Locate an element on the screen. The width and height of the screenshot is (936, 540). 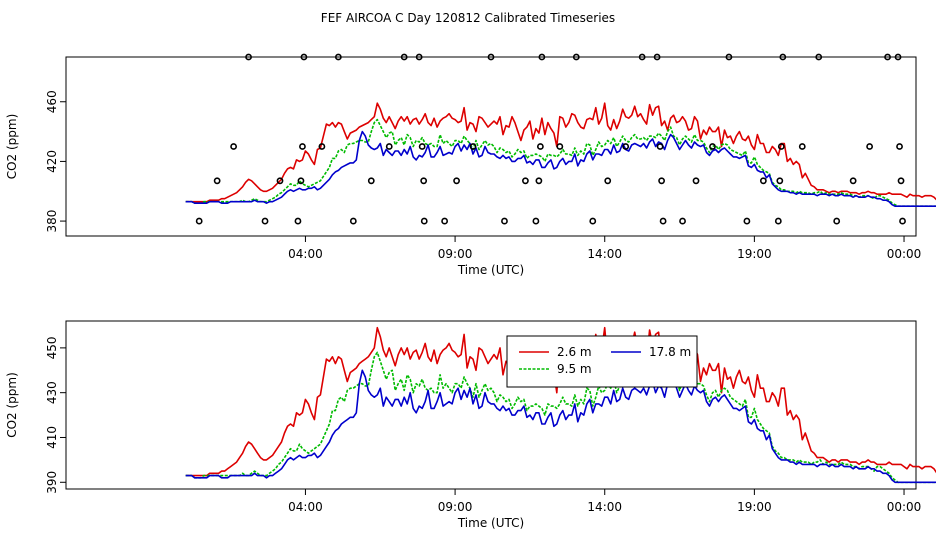
legend-frame is located at coordinates (602, 361).